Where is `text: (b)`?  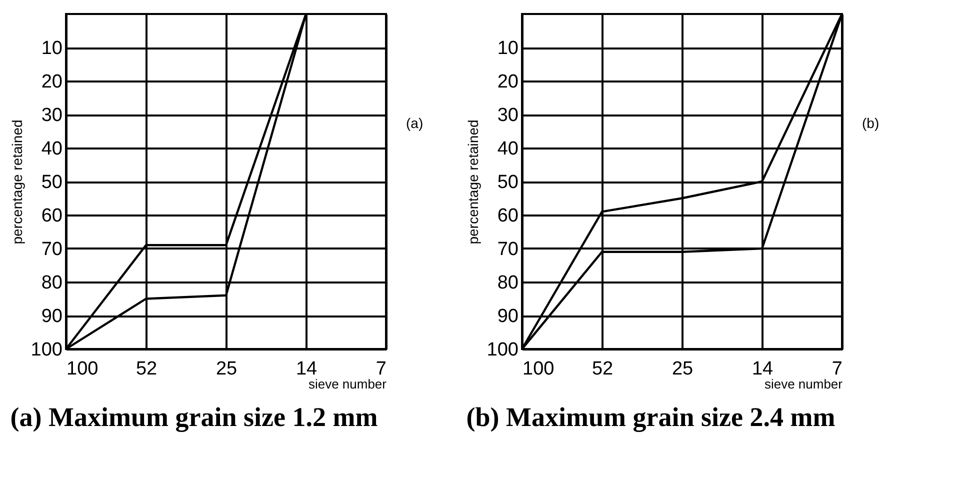 text: (b) is located at coordinates (871, 123).